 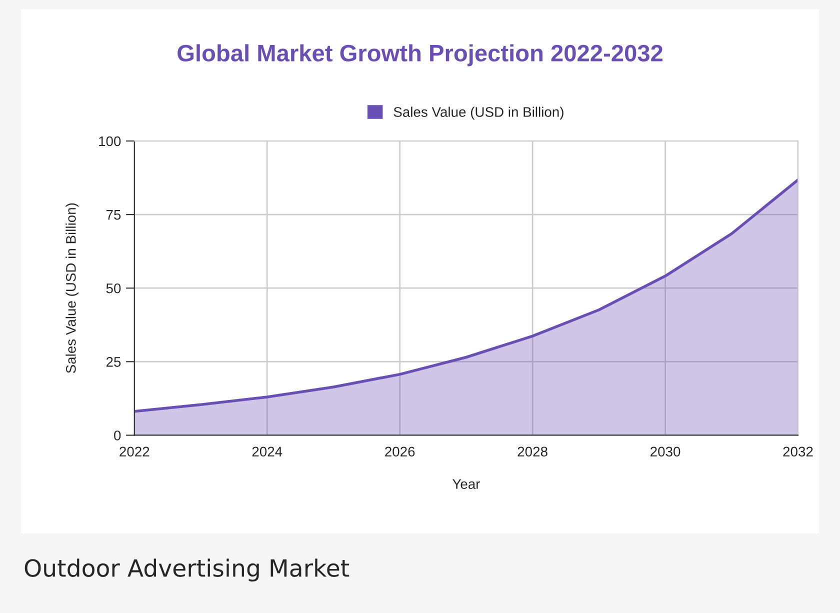 What do you see at coordinates (400, 451) in the screenshot?
I see `x-tick-label: 2026` at bounding box center [400, 451].